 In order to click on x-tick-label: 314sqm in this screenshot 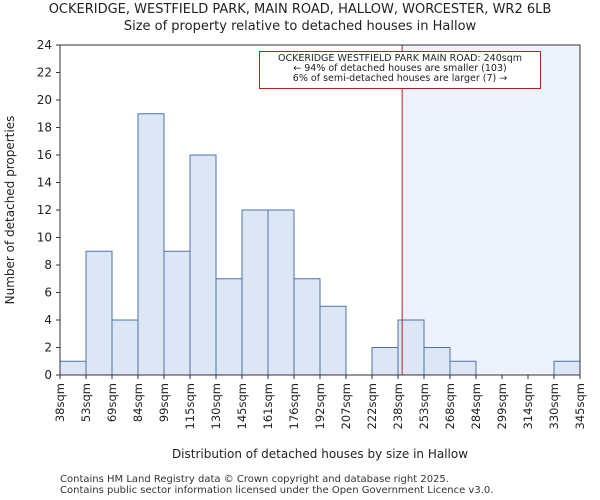, I will do `click(528, 406)`.